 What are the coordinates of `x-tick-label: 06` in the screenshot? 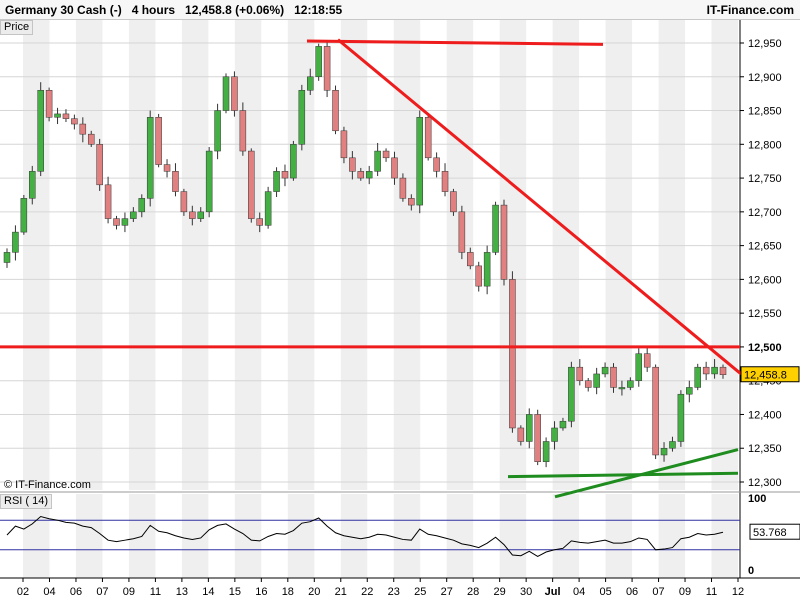 It's located at (76, 592).